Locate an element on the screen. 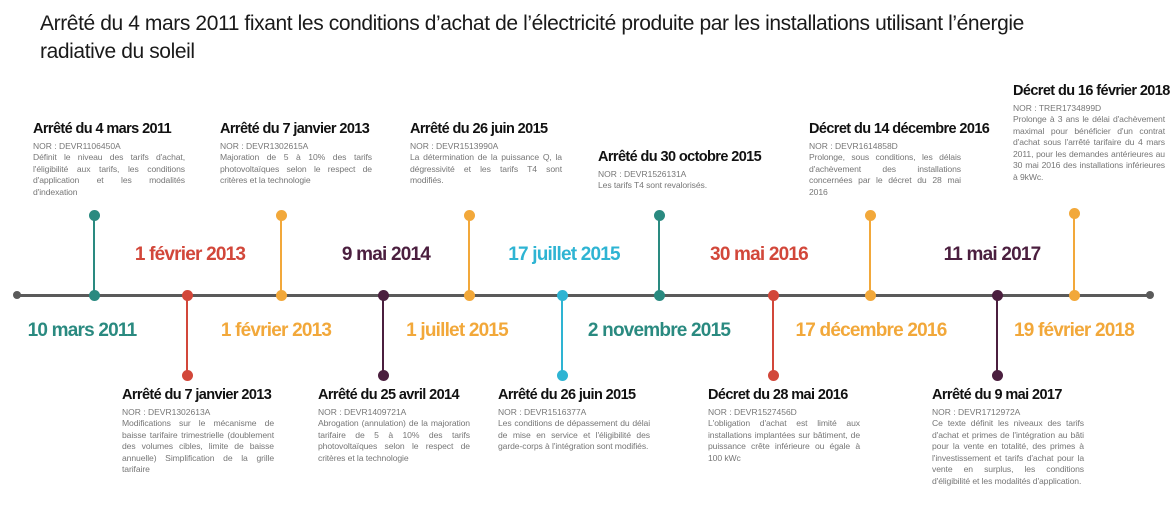 Image resolution: width=1170 pixels, height=532 pixels. timeline-axis is located at coordinates (583, 295).